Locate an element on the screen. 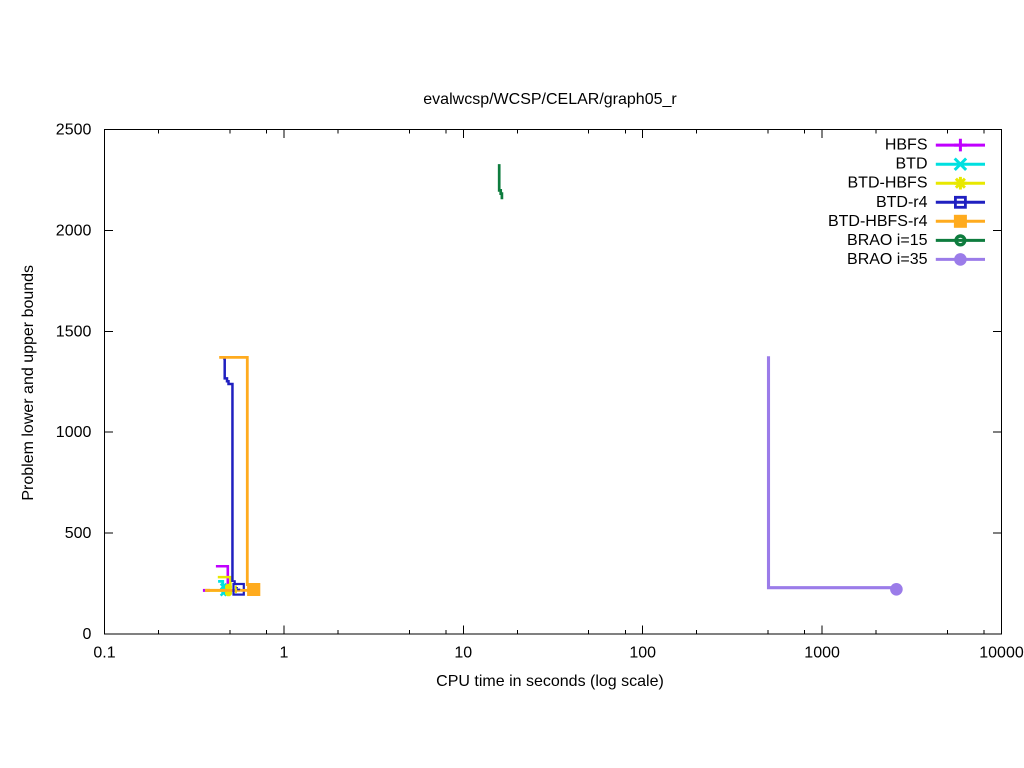 Image resolution: width=1024 pixels, height=768 pixels. svg-text: 10 is located at coordinates (463, 652).